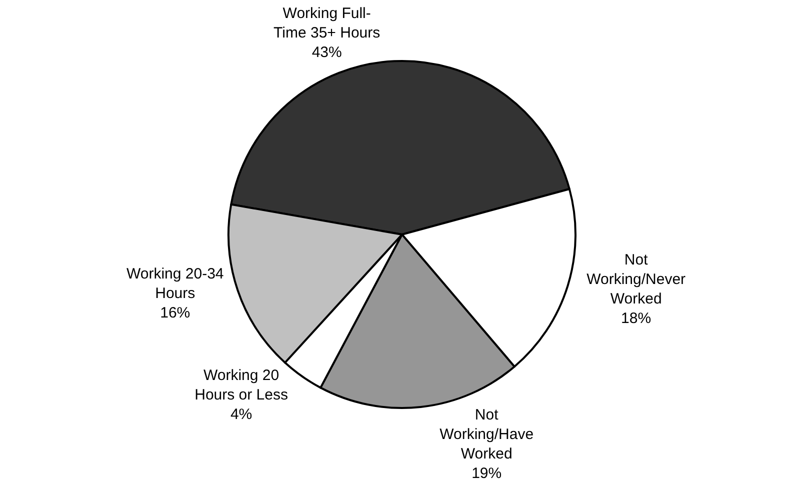 This screenshot has height=487, width=812. I want to click on slice-label: Not Working/Have Worked, so click(487, 434).